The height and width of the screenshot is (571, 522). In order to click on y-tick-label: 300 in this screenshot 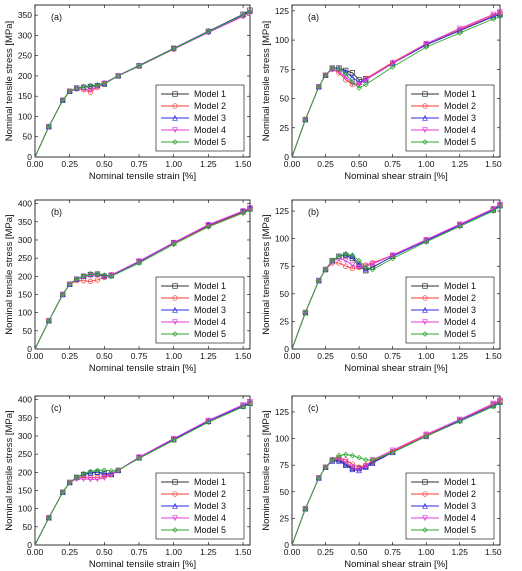, I will do `click(25, 35)`.